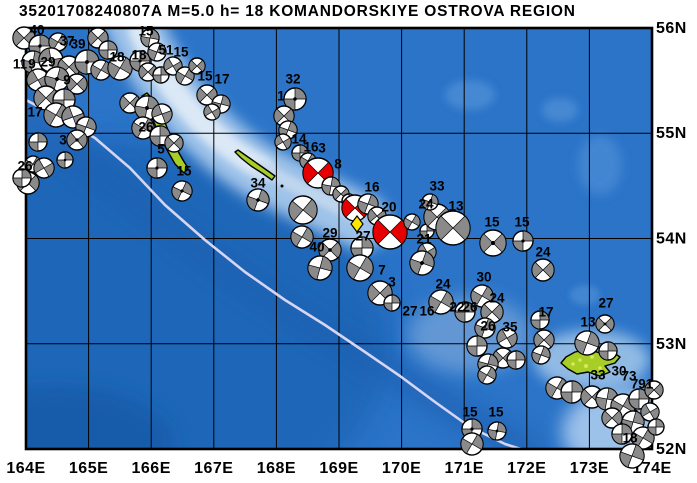  I want to click on depth-label: 29, so click(329, 233).